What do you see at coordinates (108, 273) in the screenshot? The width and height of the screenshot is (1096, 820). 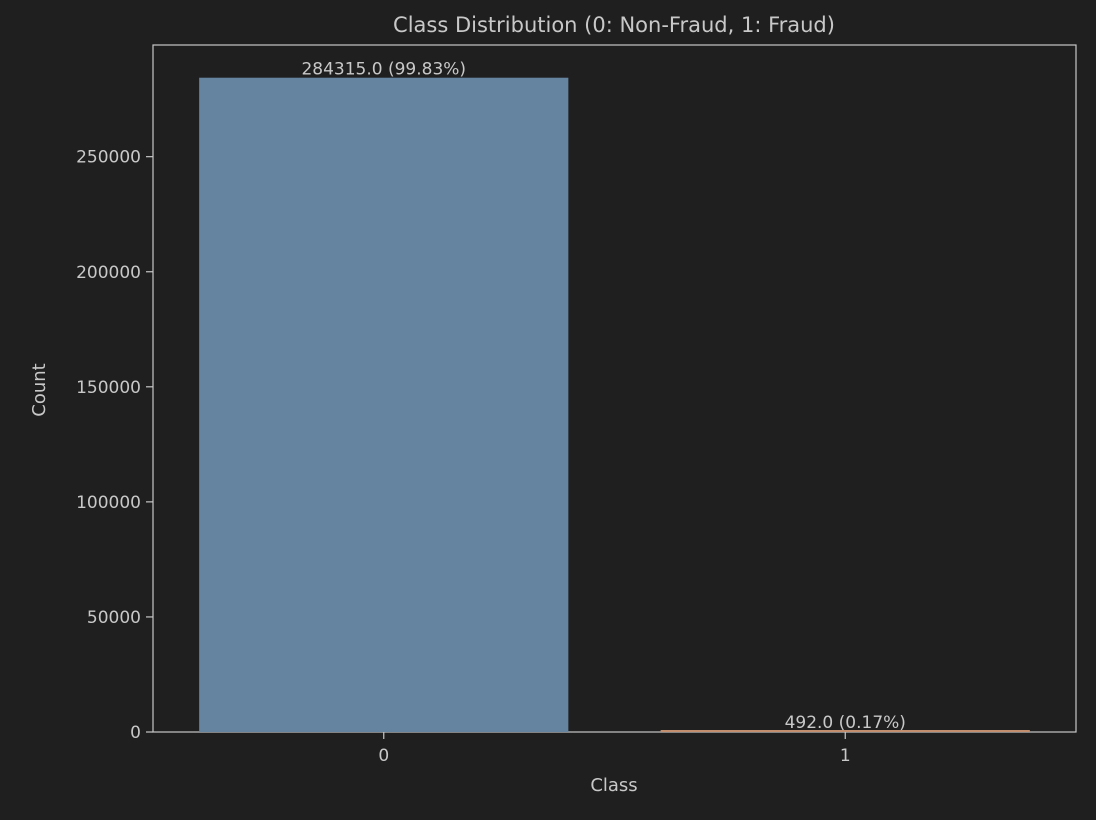 I see `y-tick-label: 200000` at bounding box center [108, 273].